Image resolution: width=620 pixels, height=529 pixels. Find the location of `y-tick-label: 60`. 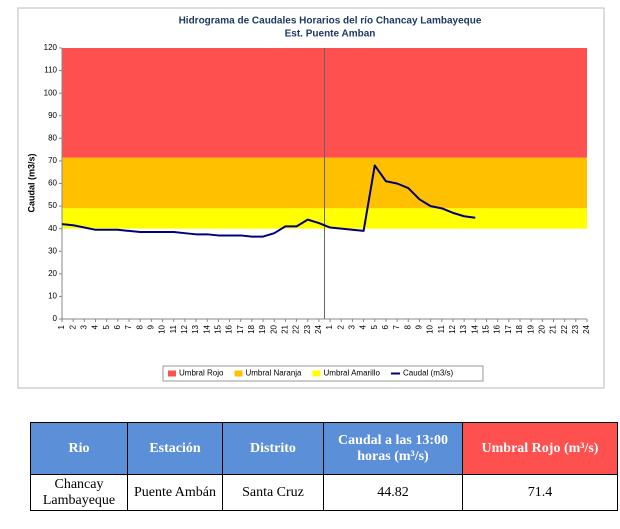

y-tick-label: 60 is located at coordinates (52, 183).